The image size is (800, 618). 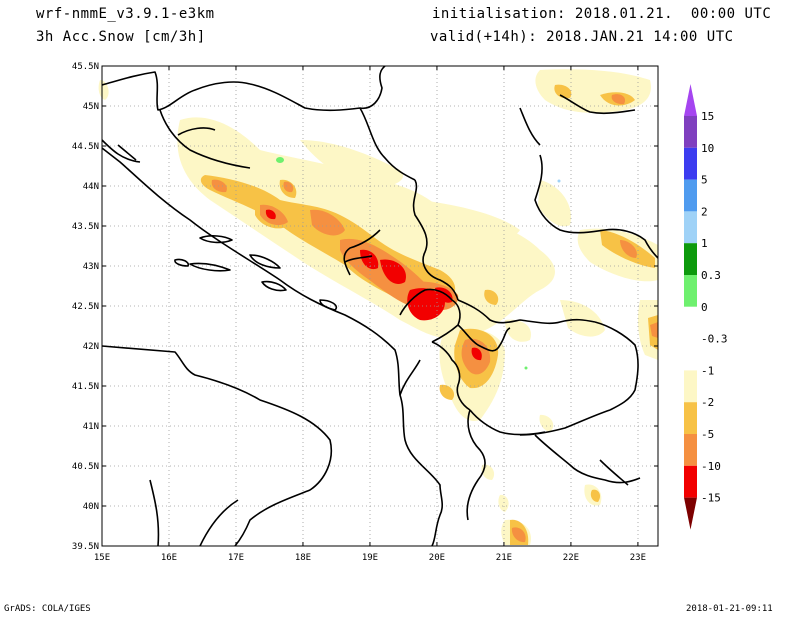 I want to click on colorbar-label: -2, so click(x=707, y=402).